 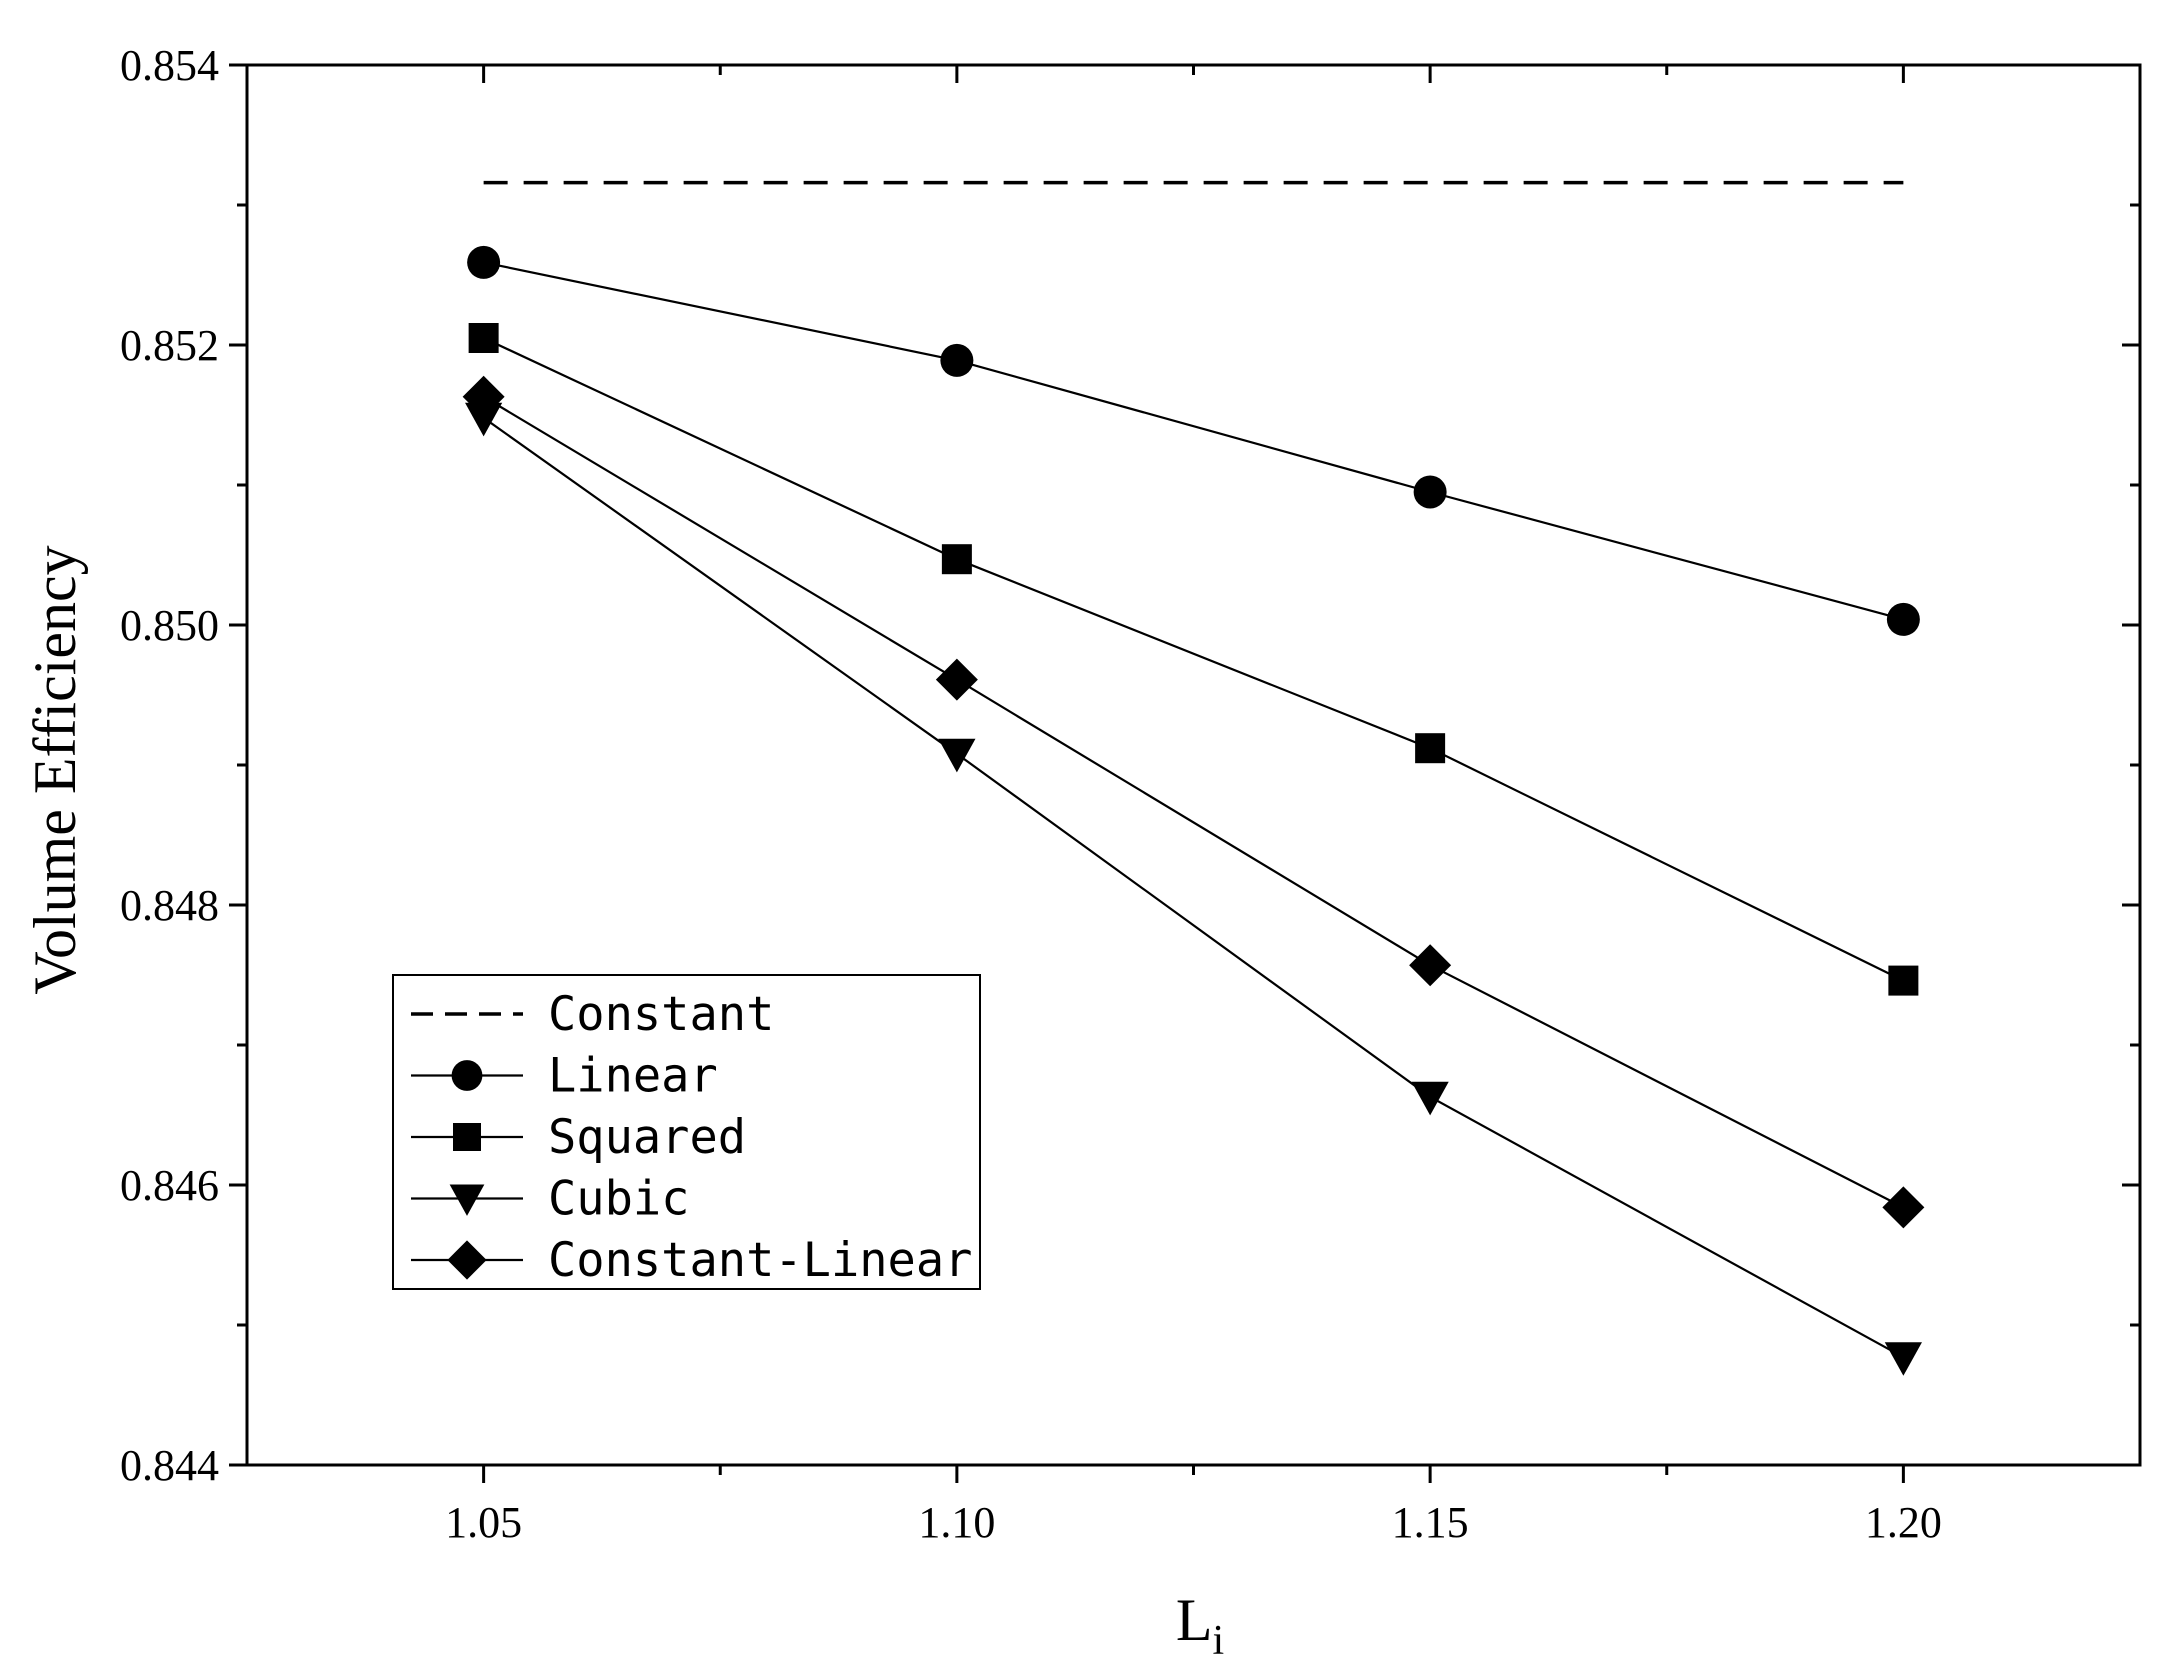 I want to click on legend-label-linear: Linear, so click(x=633, y=1076).